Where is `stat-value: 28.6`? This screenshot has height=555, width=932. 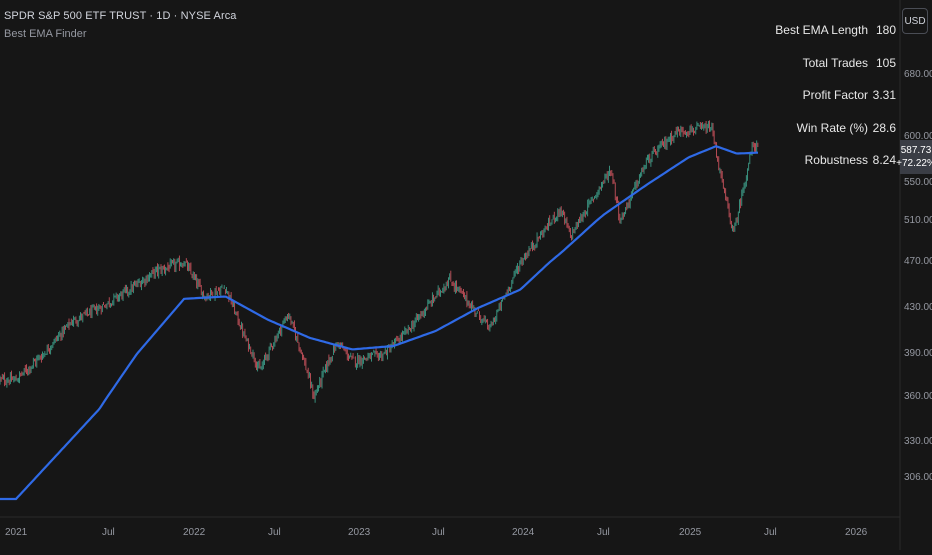 stat-value: 28.6 is located at coordinates (884, 128).